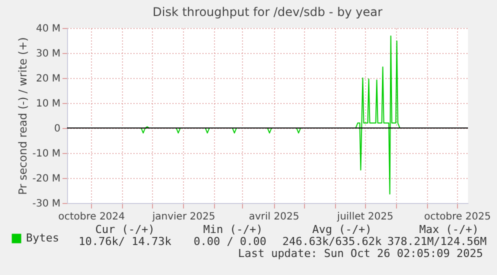 The width and height of the screenshot is (497, 275). What do you see at coordinates (48, 79) in the screenshot?
I see `y-tick-label: 20 M` at bounding box center [48, 79].